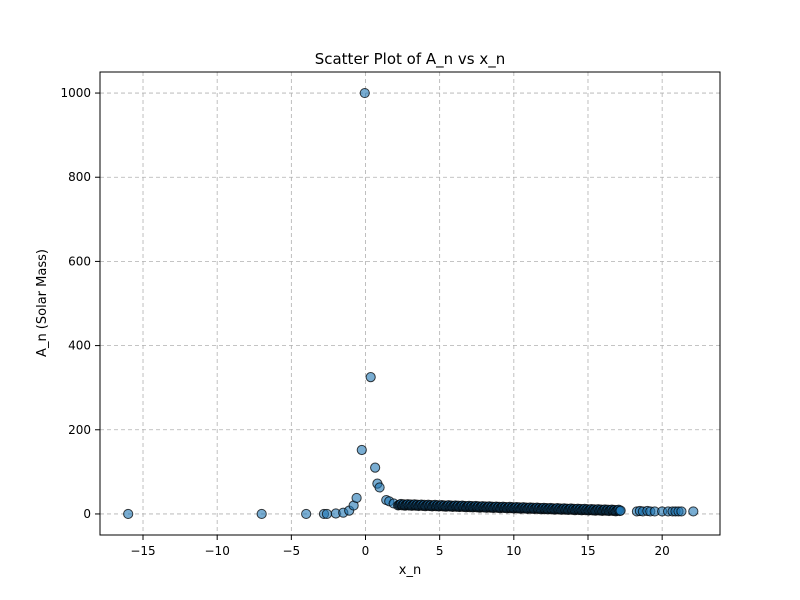 Image resolution: width=800 pixels, height=600 pixels. I want to click on x-tick-label: 5, so click(440, 551).